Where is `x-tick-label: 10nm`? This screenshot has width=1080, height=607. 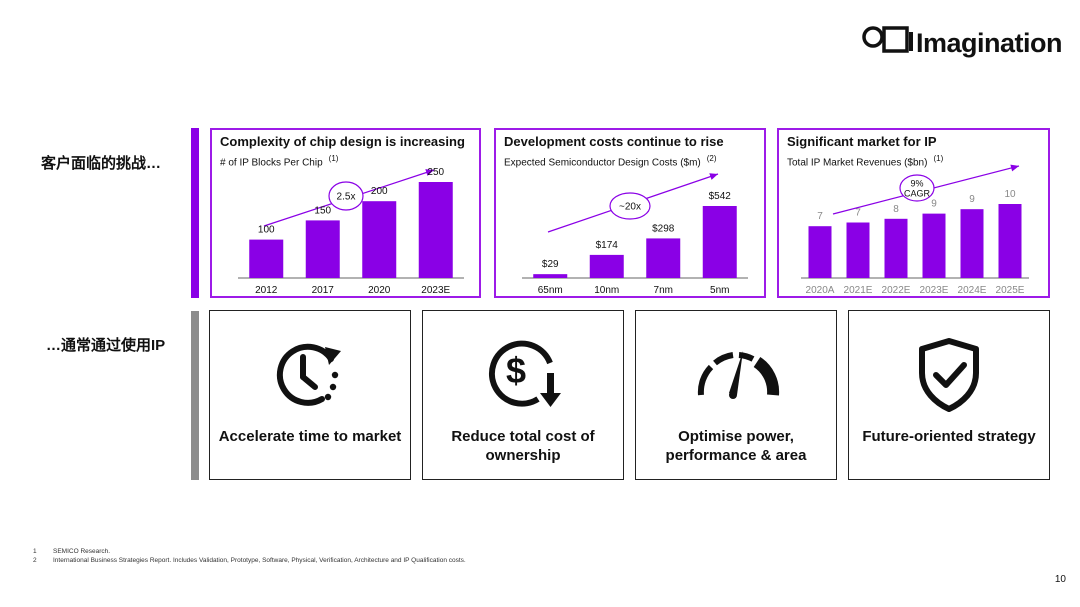
x-tick-label: 10nm is located at coordinates (606, 290).